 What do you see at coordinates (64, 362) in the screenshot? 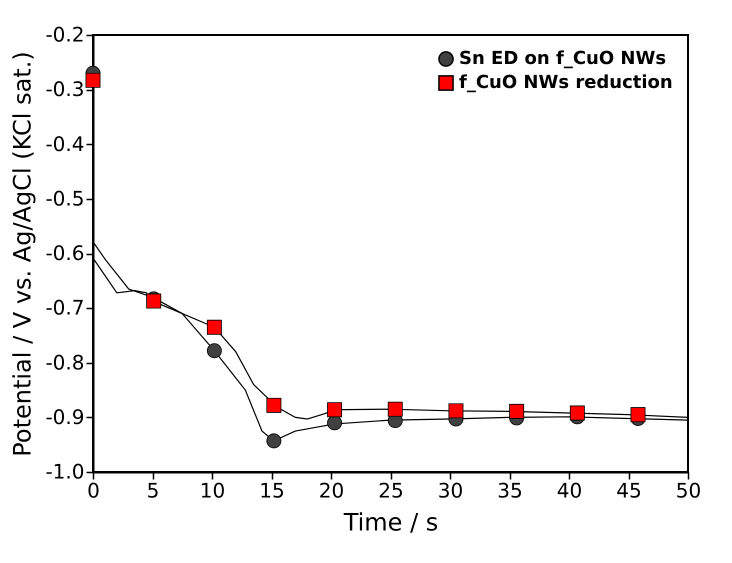
I see `y-tick-label: -0.8` at bounding box center [64, 362].